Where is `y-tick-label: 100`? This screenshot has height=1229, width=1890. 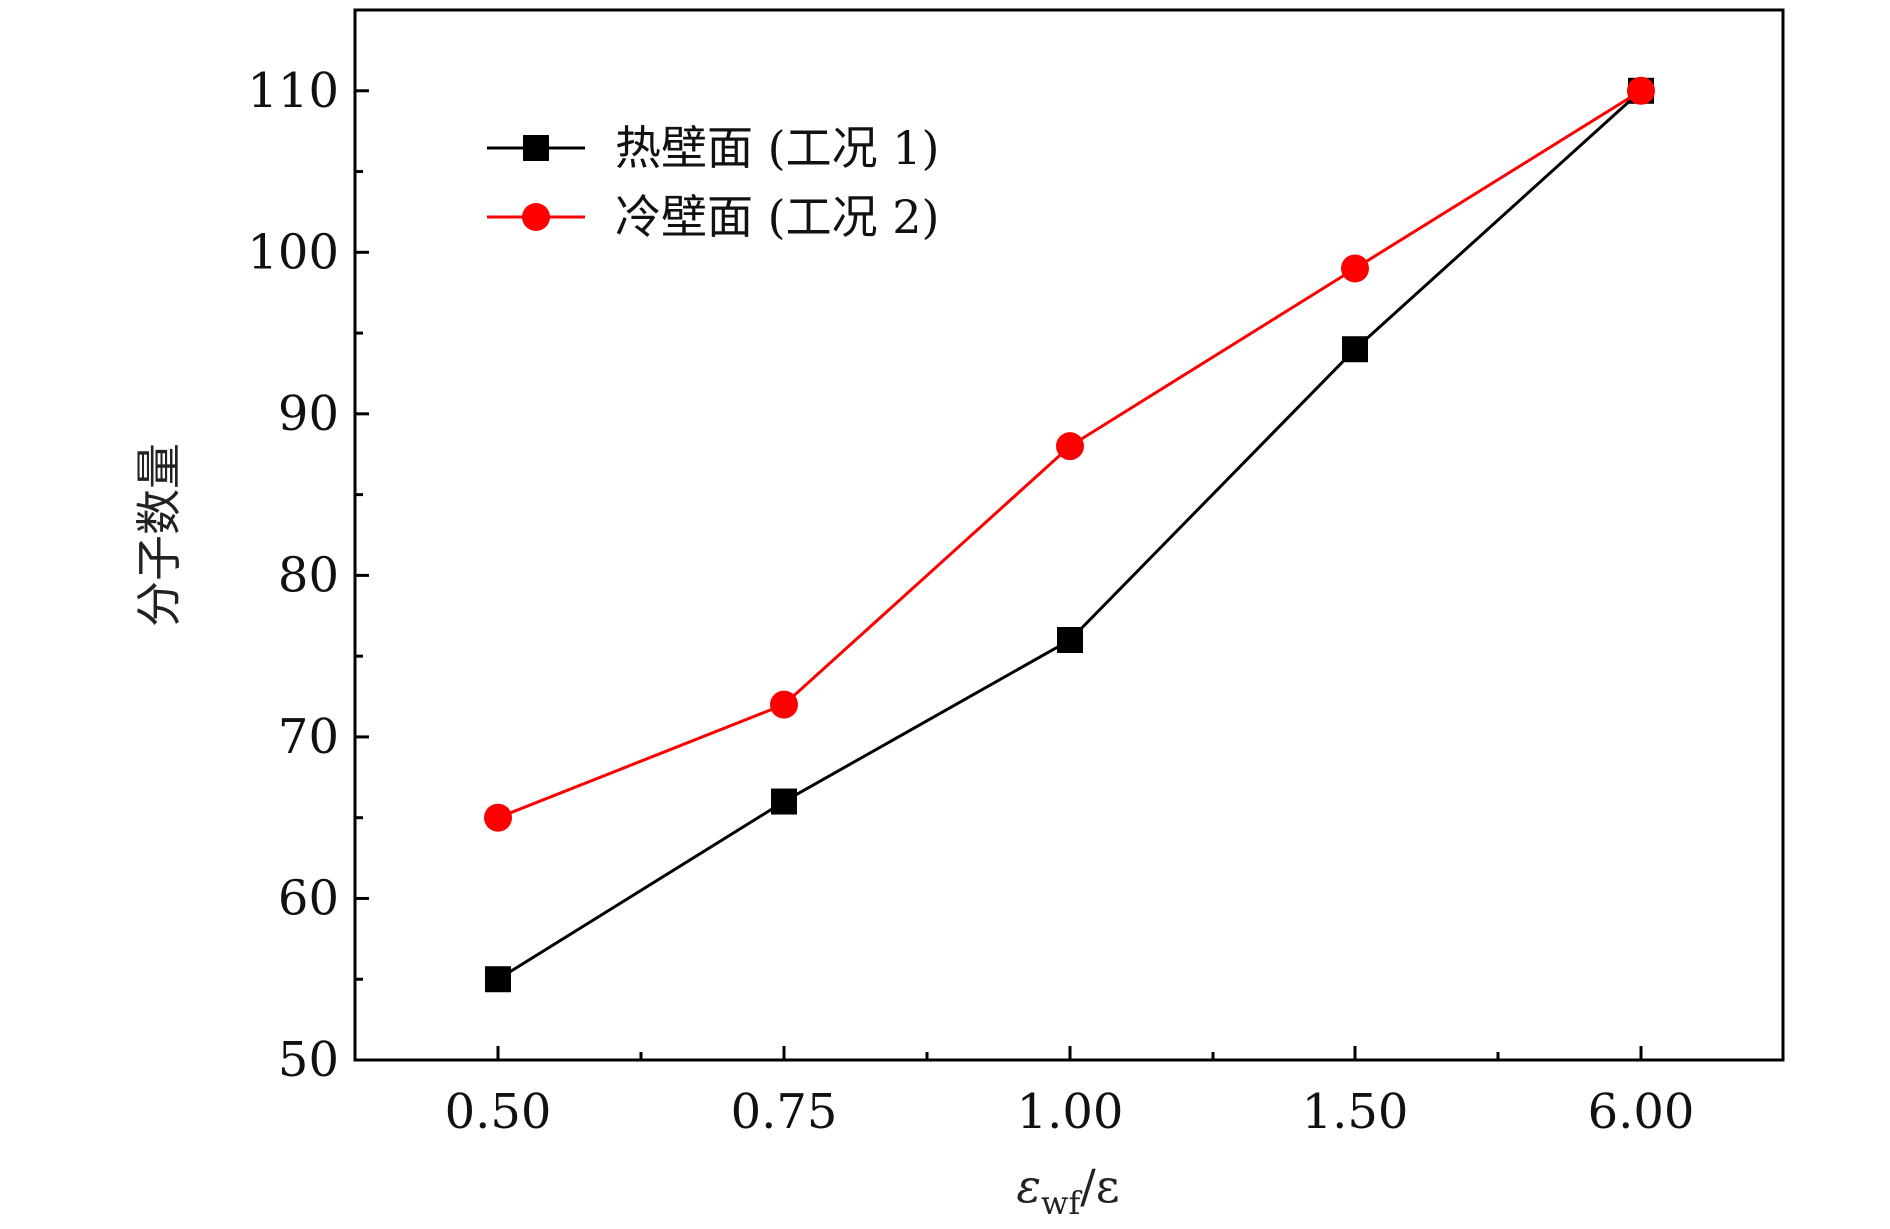
y-tick-label: 100 is located at coordinates (293, 252).